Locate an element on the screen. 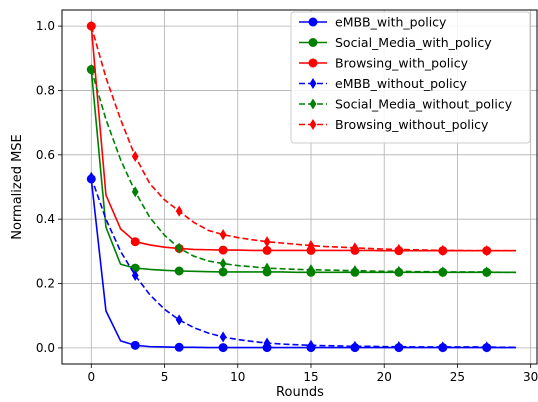 Image resolution: width=538 pixels, height=402 pixels. x-tick-label: 30 is located at coordinates (530, 377).